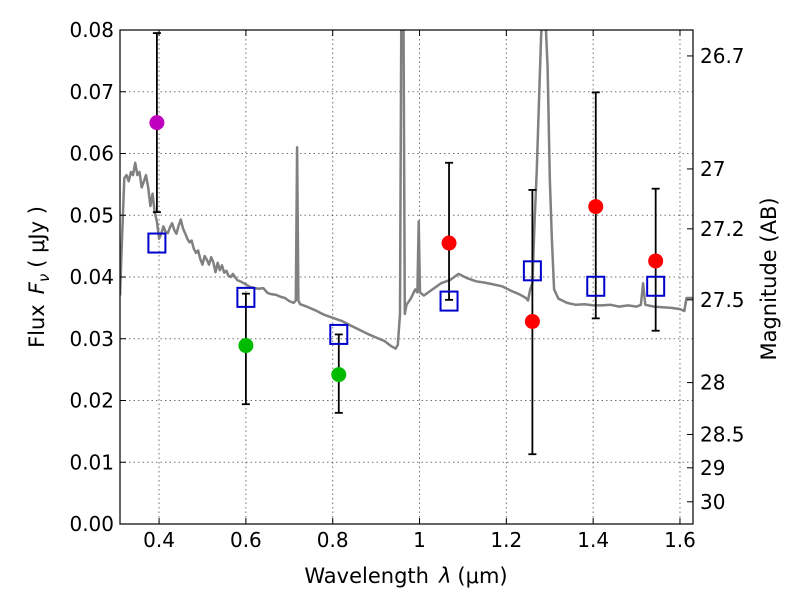 Image resolution: width=800 pixels, height=600 pixels. Describe the element at coordinates (91, 92) in the screenshot. I see `y-tick-label: 0.07` at that location.